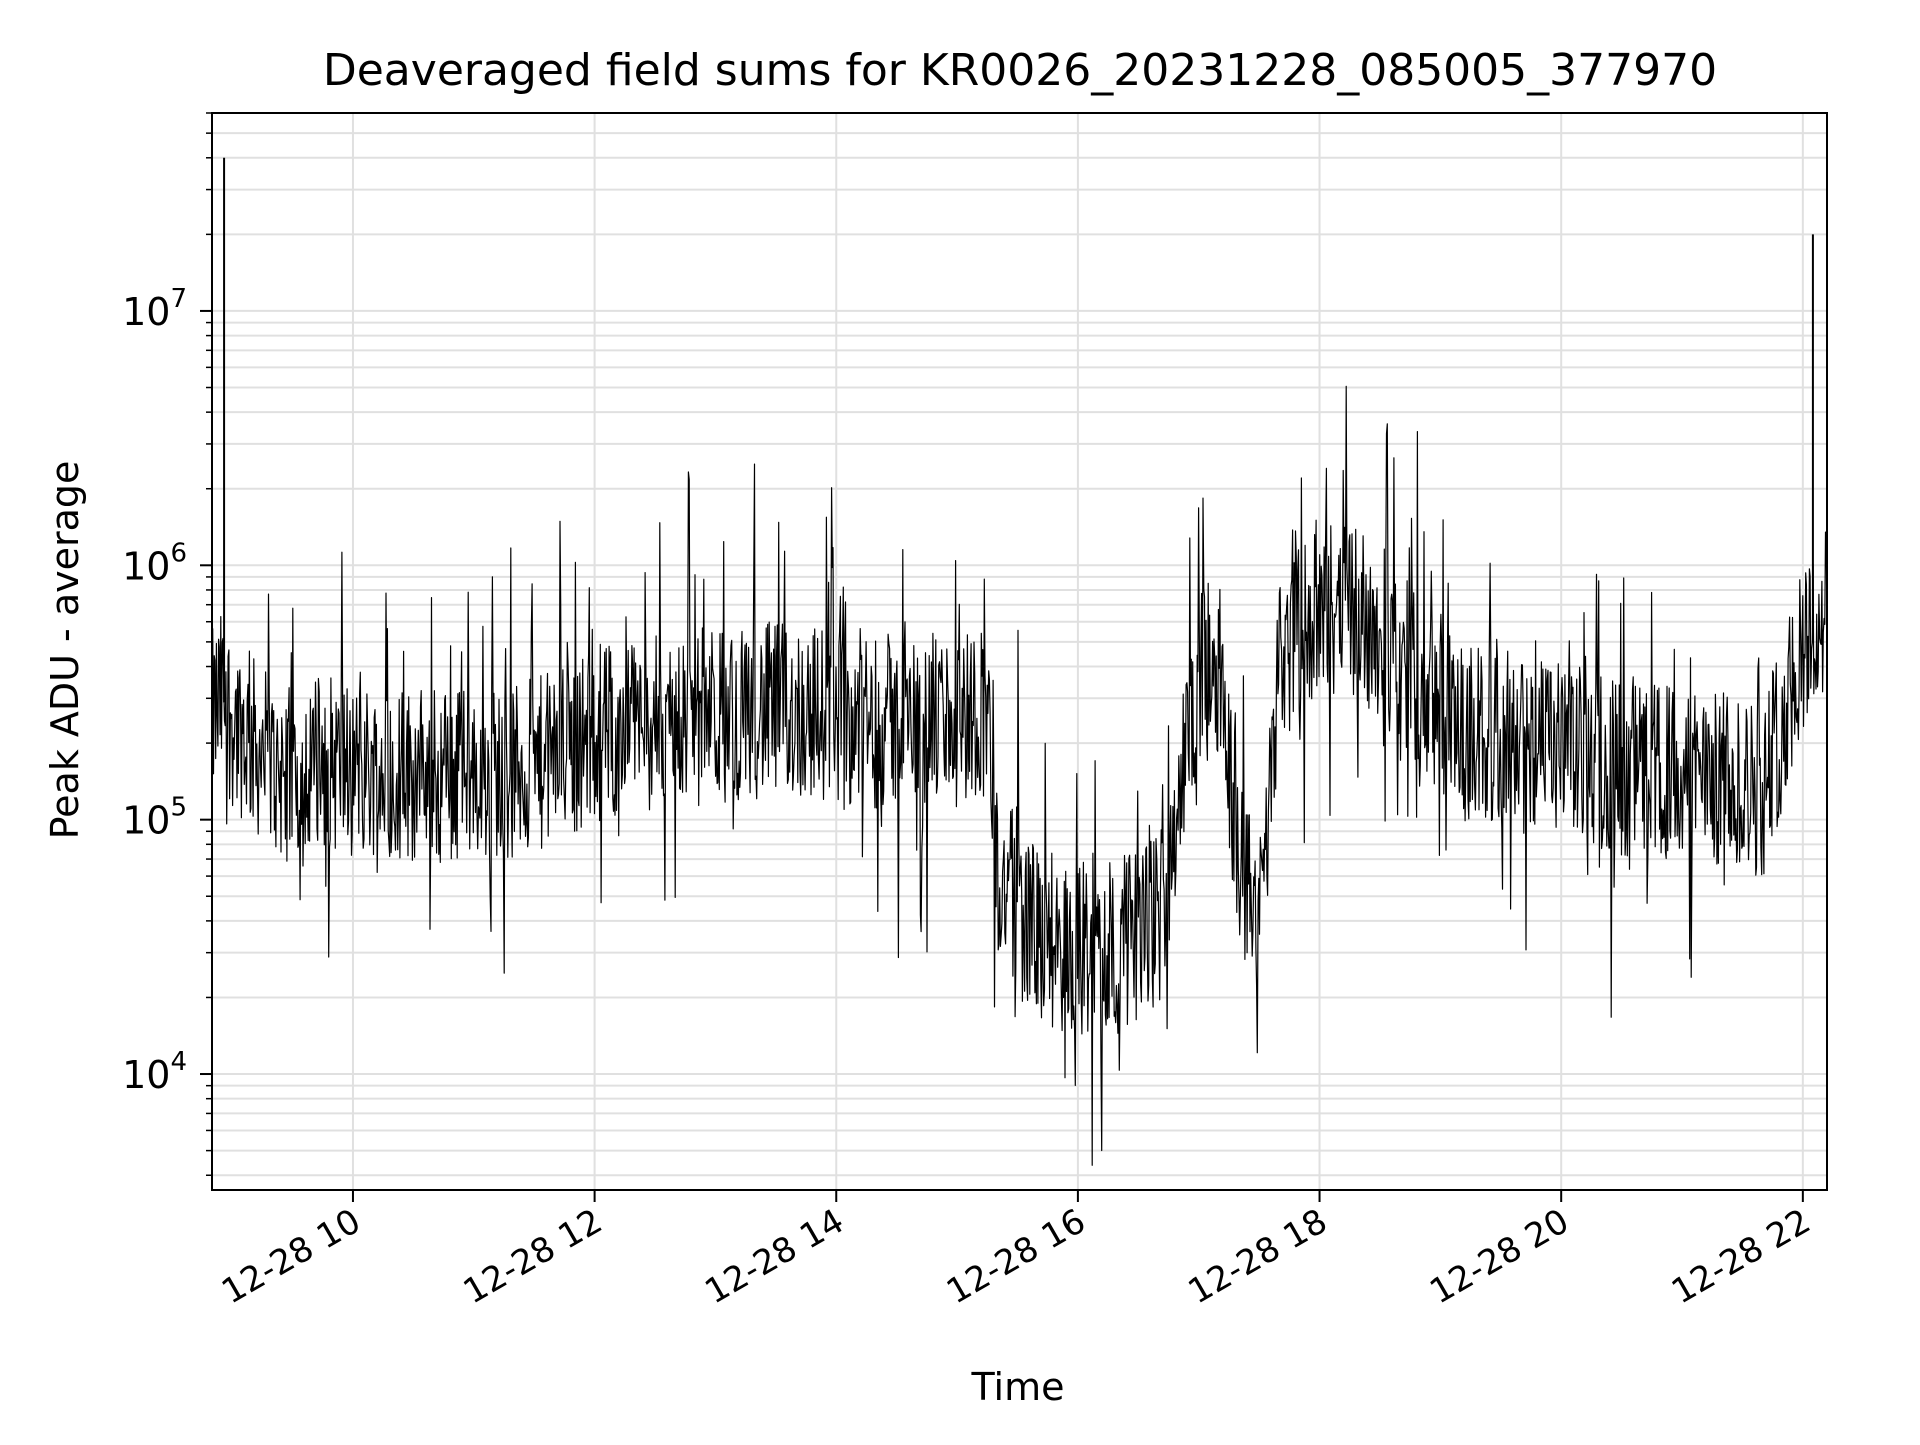 Image resolution: width=1920 pixels, height=1445 pixels. Describe the element at coordinates (65, 650) in the screenshot. I see `y-axis-label: Peak ADU - average` at that location.